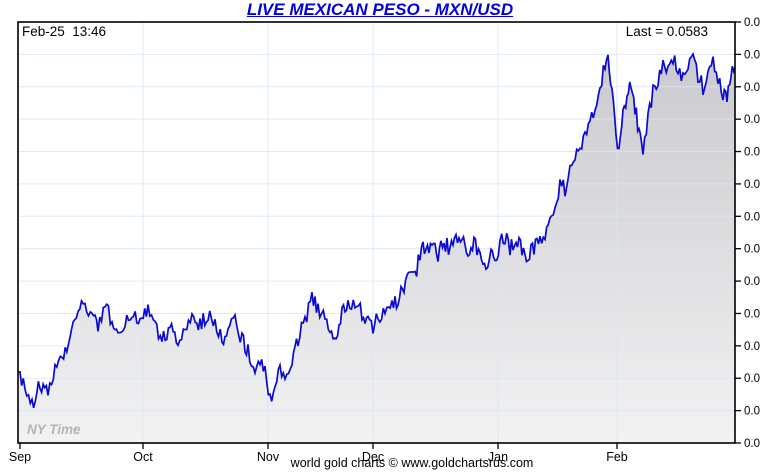 The image size is (760, 475). Describe the element at coordinates (752, 120) in the screenshot. I see `y-axis-tick-label: 0.0575` at that location.